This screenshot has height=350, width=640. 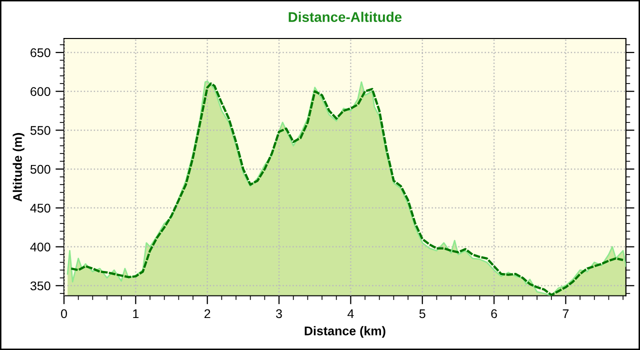 I want to click on y-tick-label: 350, so click(x=40, y=285).